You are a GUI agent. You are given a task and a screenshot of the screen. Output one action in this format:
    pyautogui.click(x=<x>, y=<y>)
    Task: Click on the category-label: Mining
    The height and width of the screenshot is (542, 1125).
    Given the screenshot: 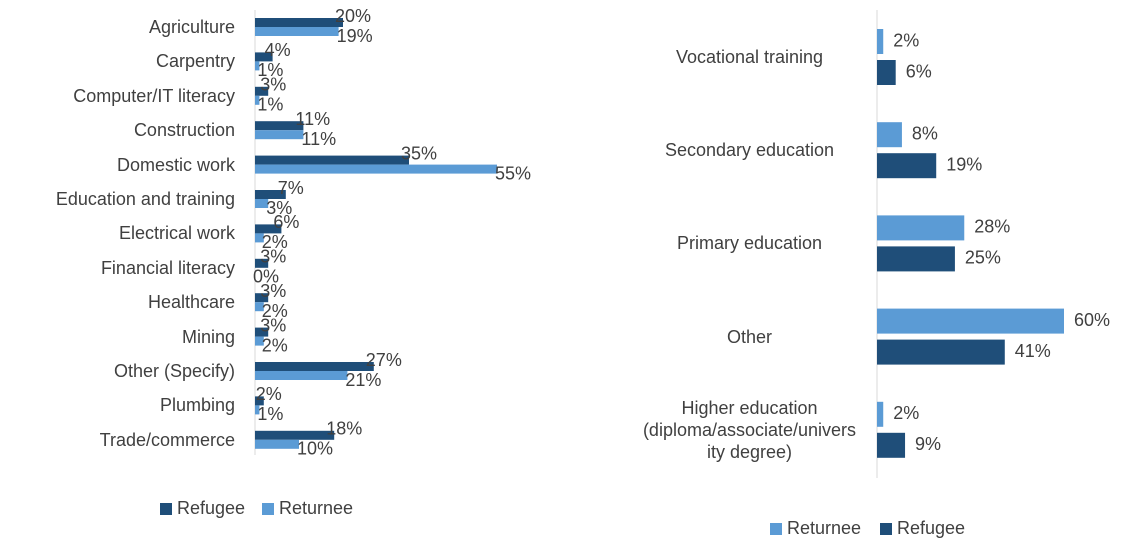 What is the action you would take?
    pyautogui.click(x=208, y=336)
    